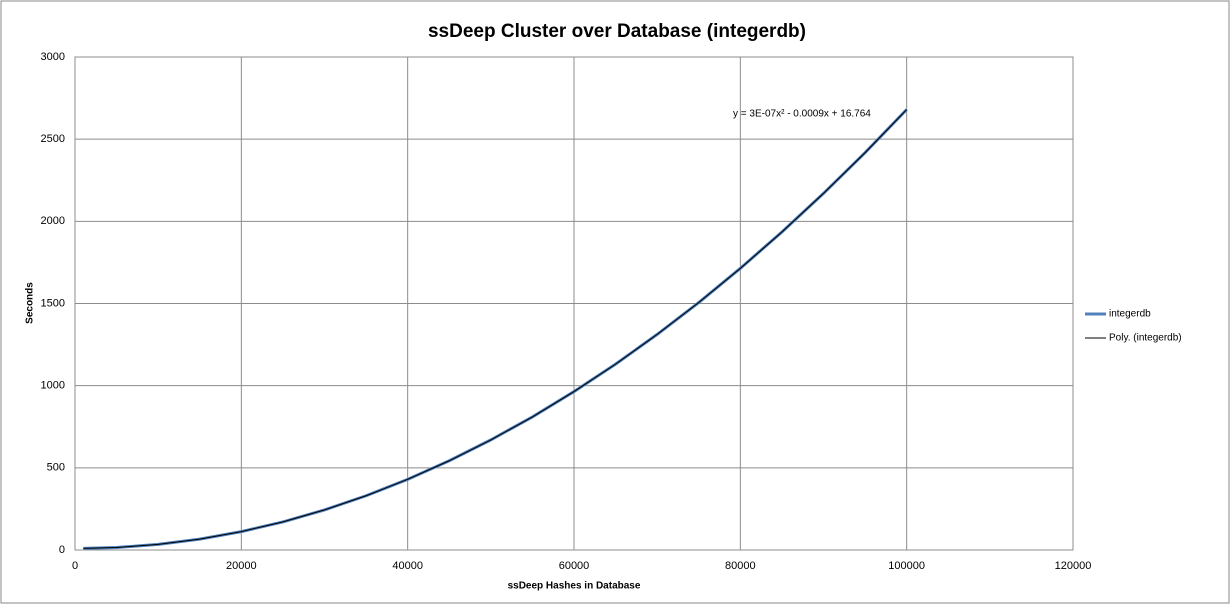 The width and height of the screenshot is (1231, 605). What do you see at coordinates (802, 114) in the screenshot?
I see `trendline-equation: y = 3E-07x² - 0.0009x + 16.764` at bounding box center [802, 114].